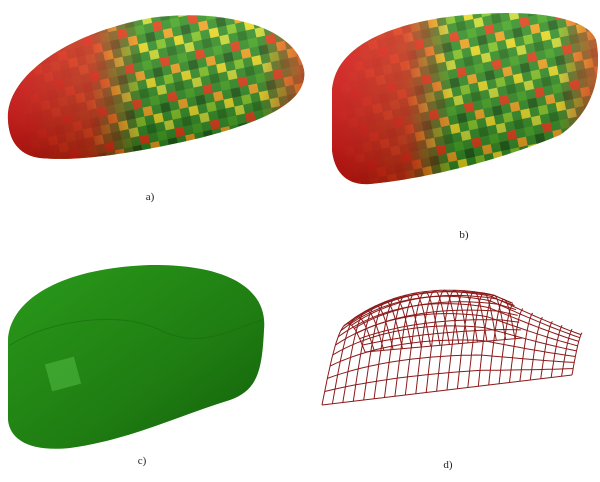 This screenshot has height=482, width=600. What do you see at coordinates (63, 374) in the screenshot?
I see `highlight` at bounding box center [63, 374].